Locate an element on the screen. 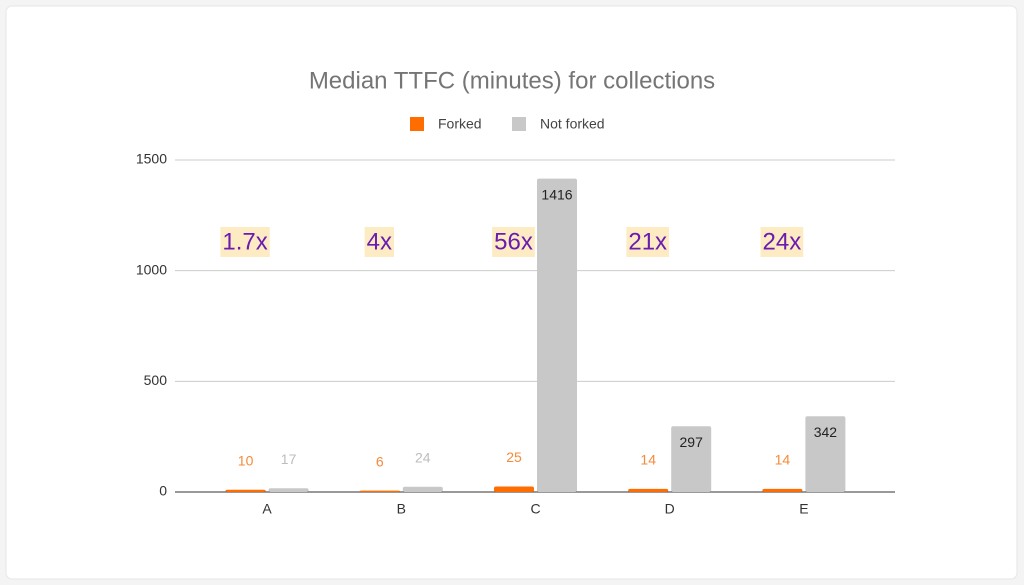  y-tick-label: 0 is located at coordinates (163, 491).